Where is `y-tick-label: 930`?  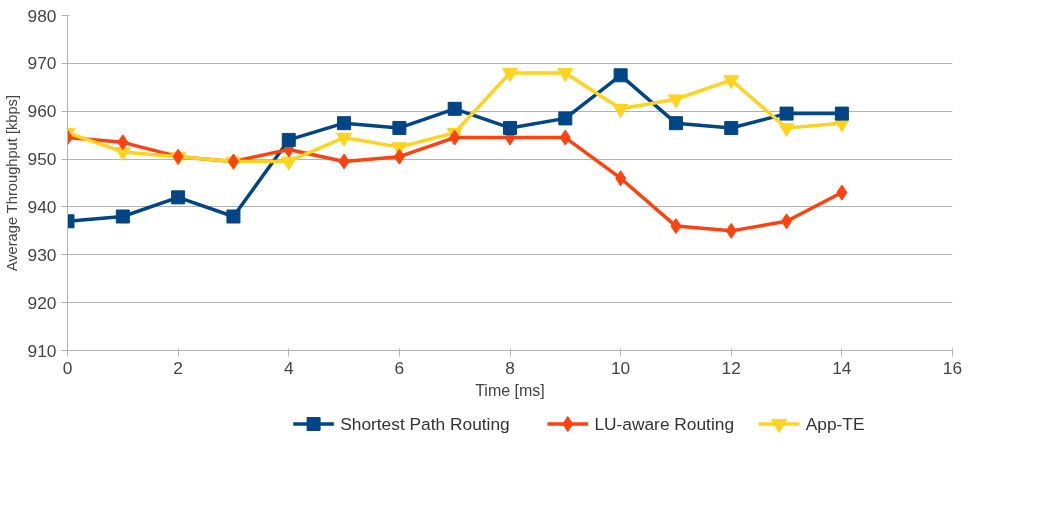 y-tick-label: 930 is located at coordinates (42, 254).